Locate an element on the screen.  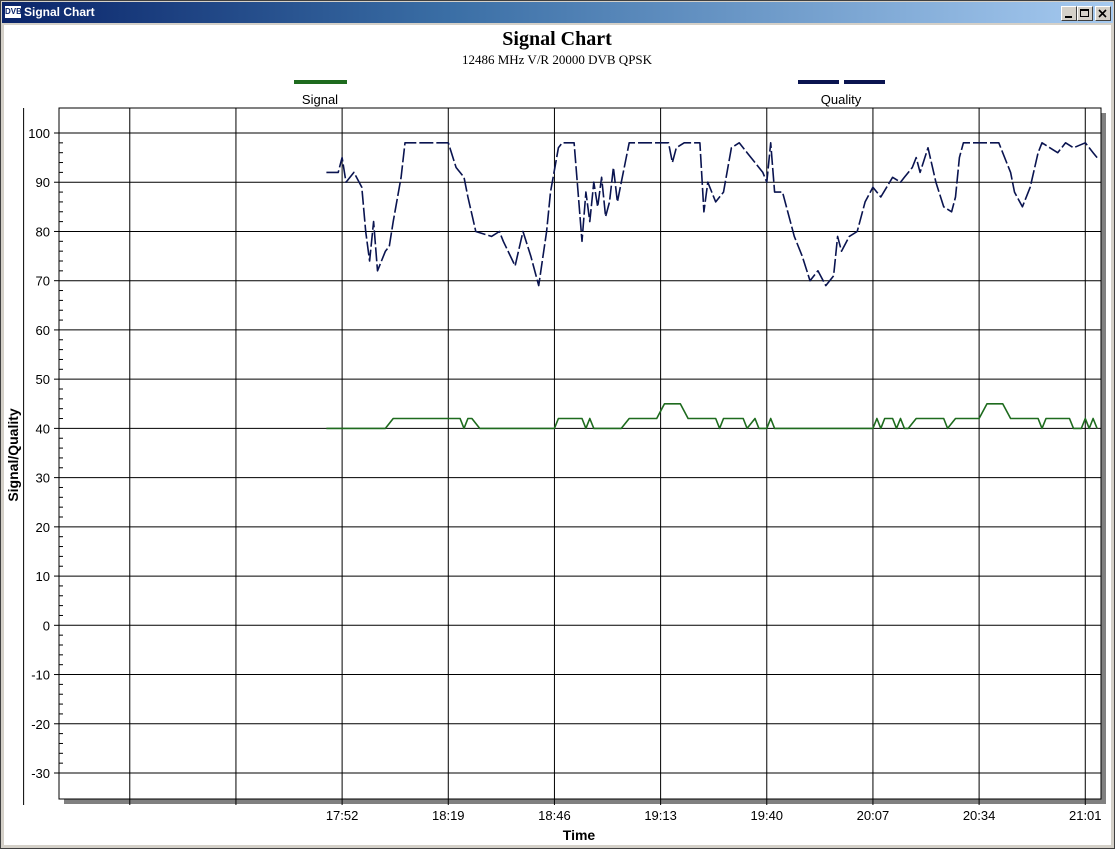
y-tick-label: -20 is located at coordinates (40, 724).